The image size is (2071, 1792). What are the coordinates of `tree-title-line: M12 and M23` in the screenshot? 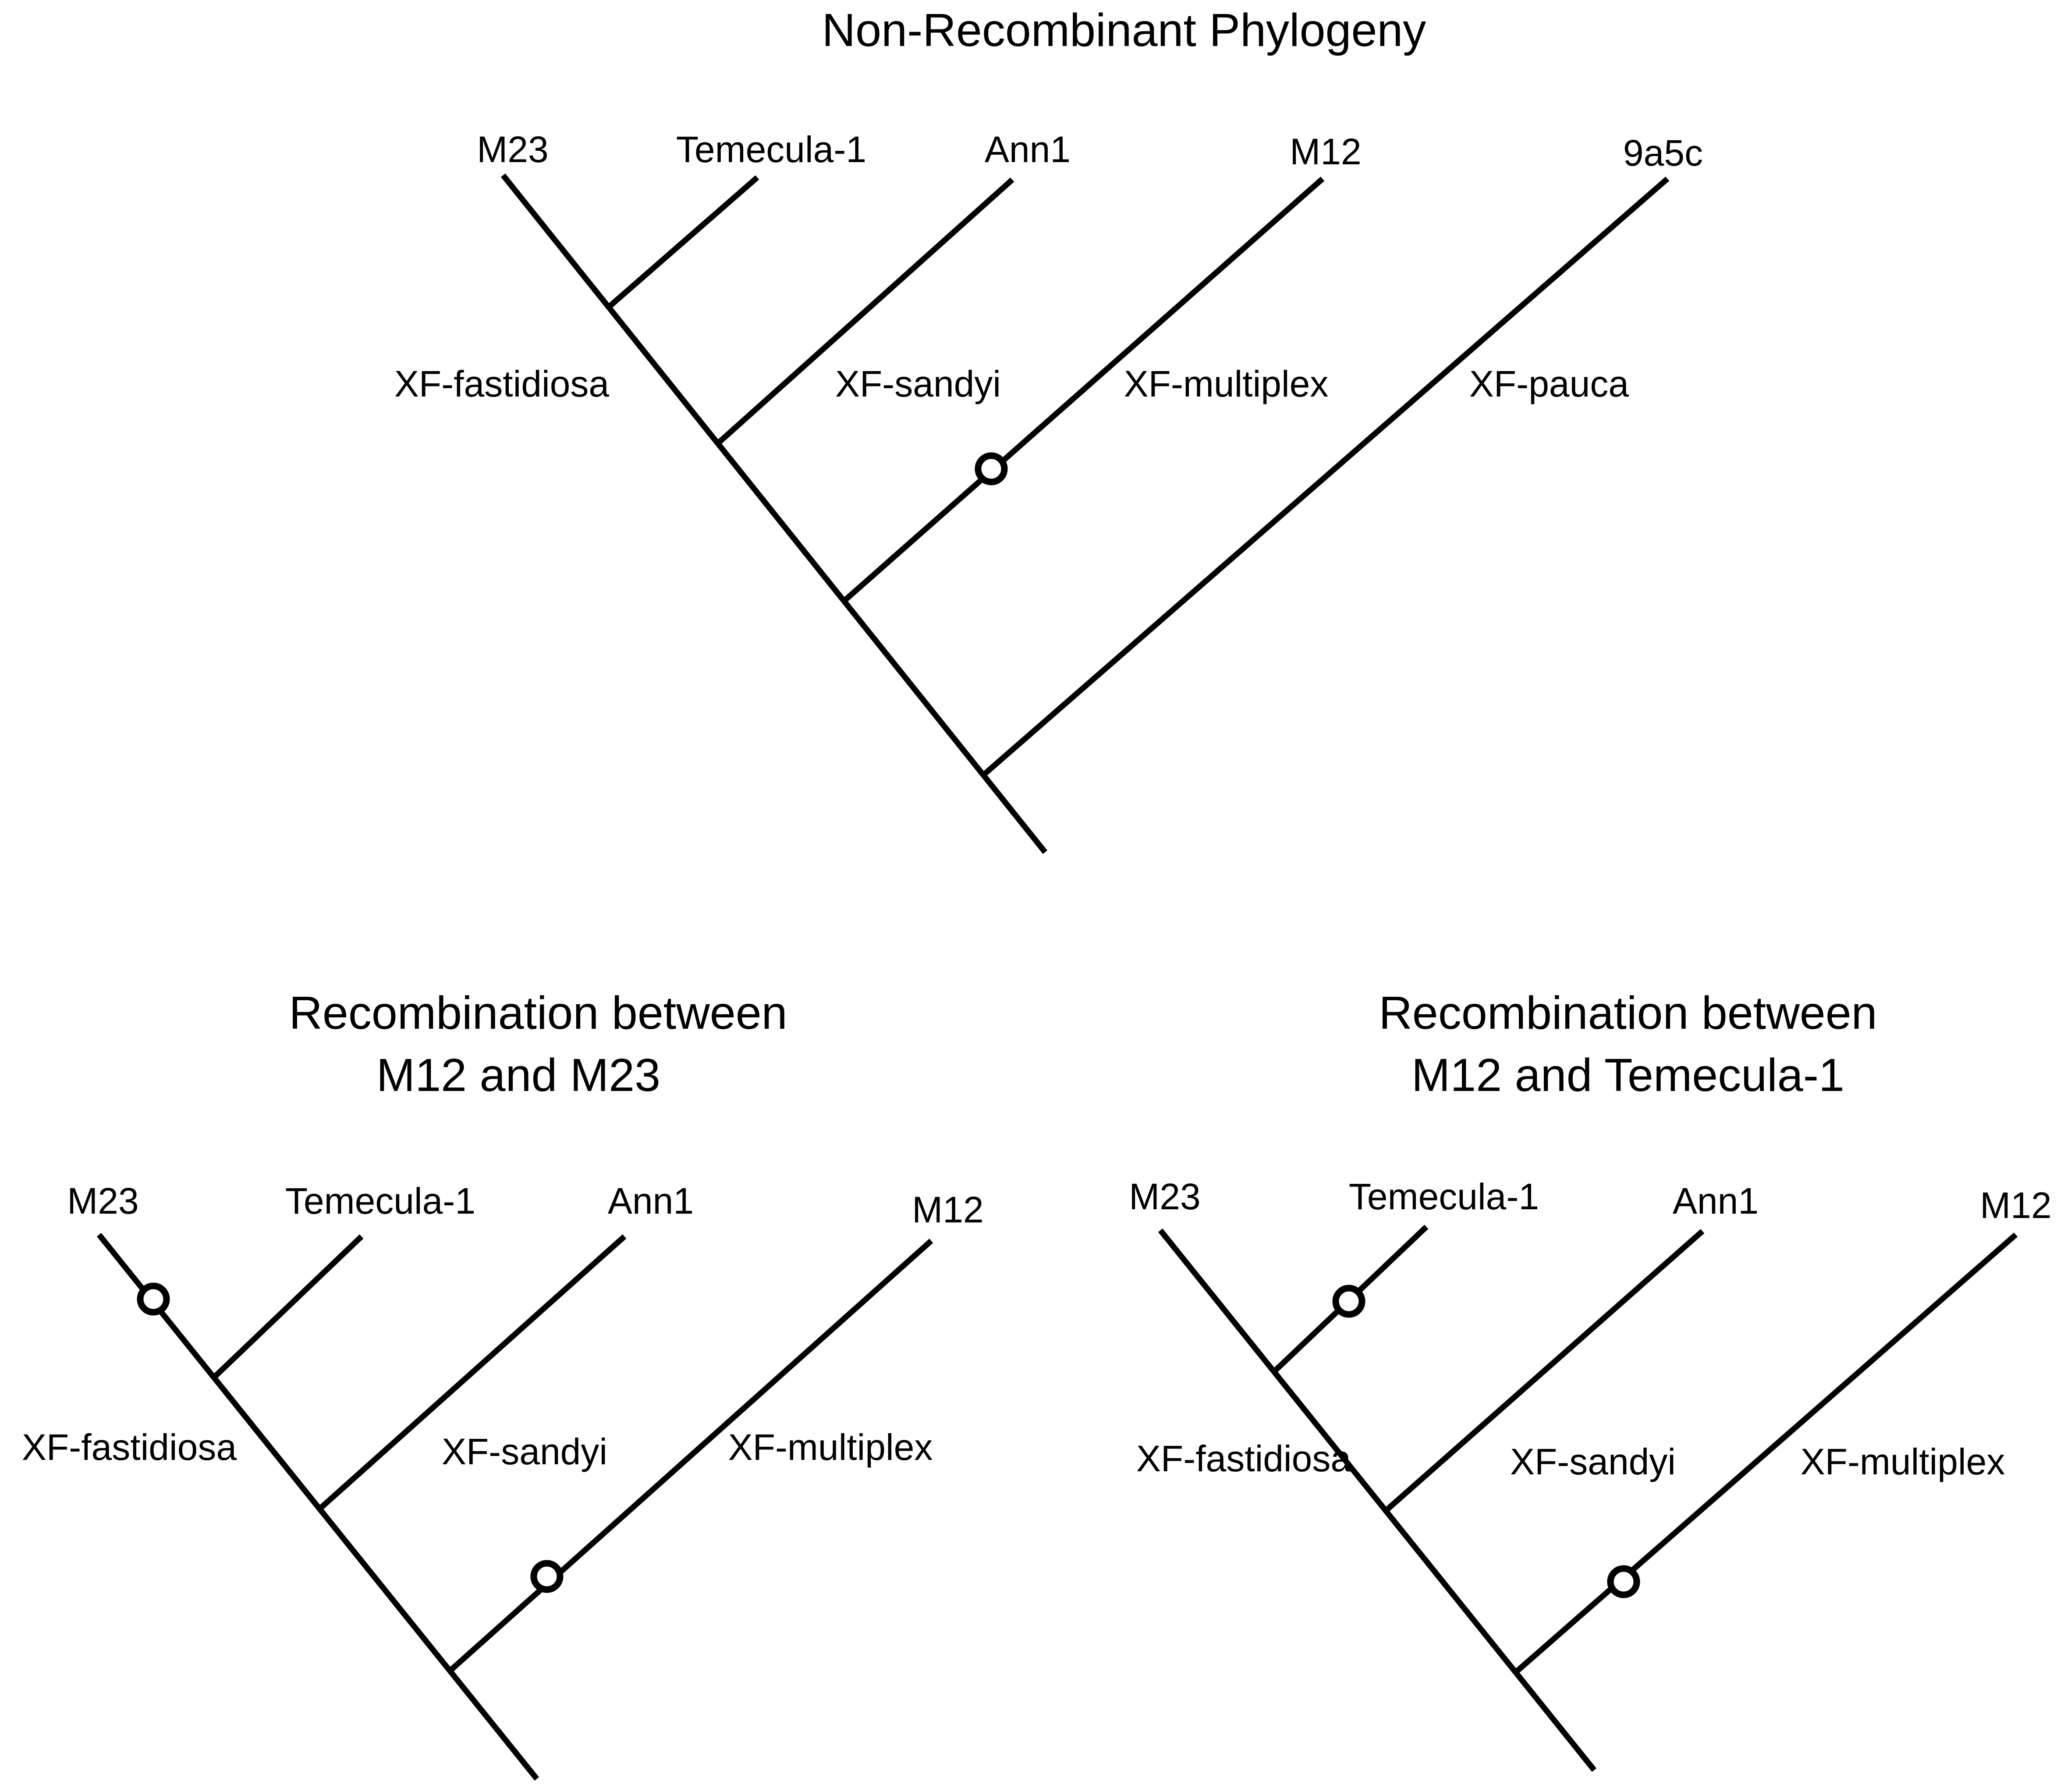 It's located at (518, 1075).